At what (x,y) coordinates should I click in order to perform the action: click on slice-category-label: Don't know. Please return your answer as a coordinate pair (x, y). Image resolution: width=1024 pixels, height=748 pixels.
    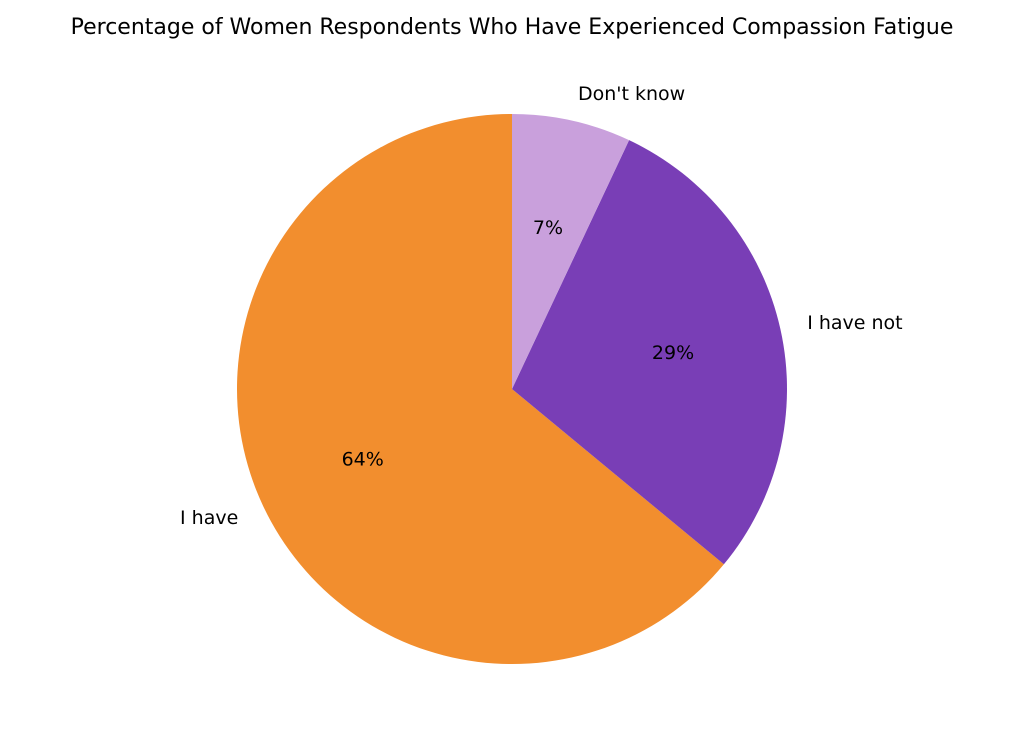
    Looking at the image, I should click on (631, 94).